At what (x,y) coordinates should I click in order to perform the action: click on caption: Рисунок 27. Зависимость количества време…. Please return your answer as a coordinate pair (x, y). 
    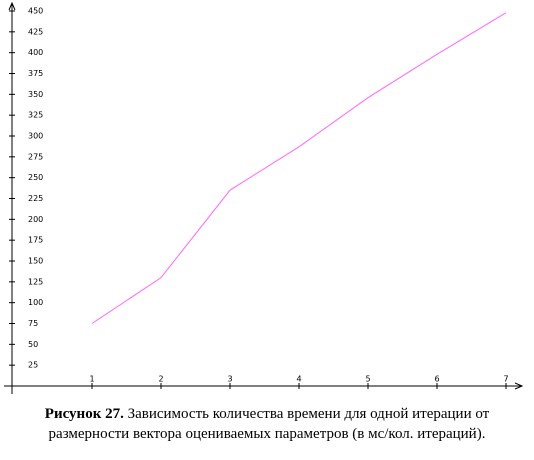
    Looking at the image, I should click on (267, 424).